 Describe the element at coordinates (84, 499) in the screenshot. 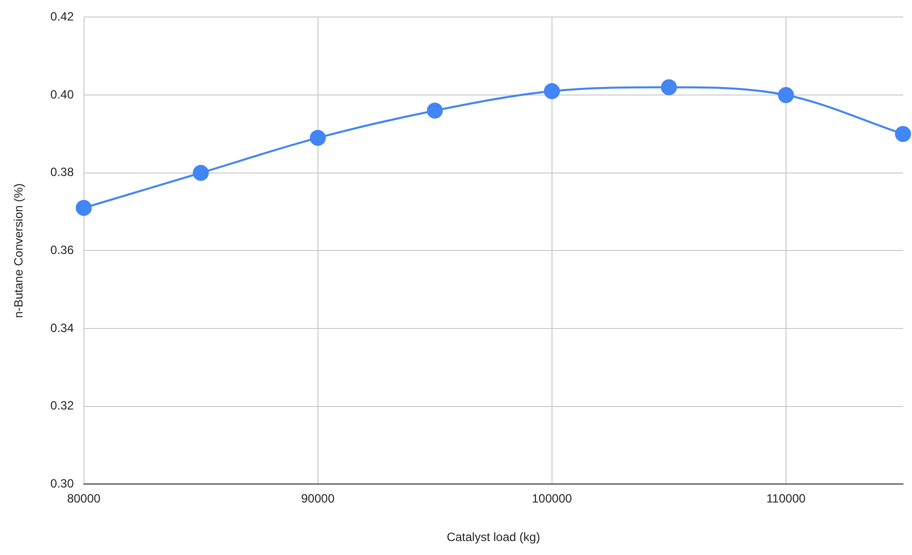

I see `x-tick-label: 80000` at that location.